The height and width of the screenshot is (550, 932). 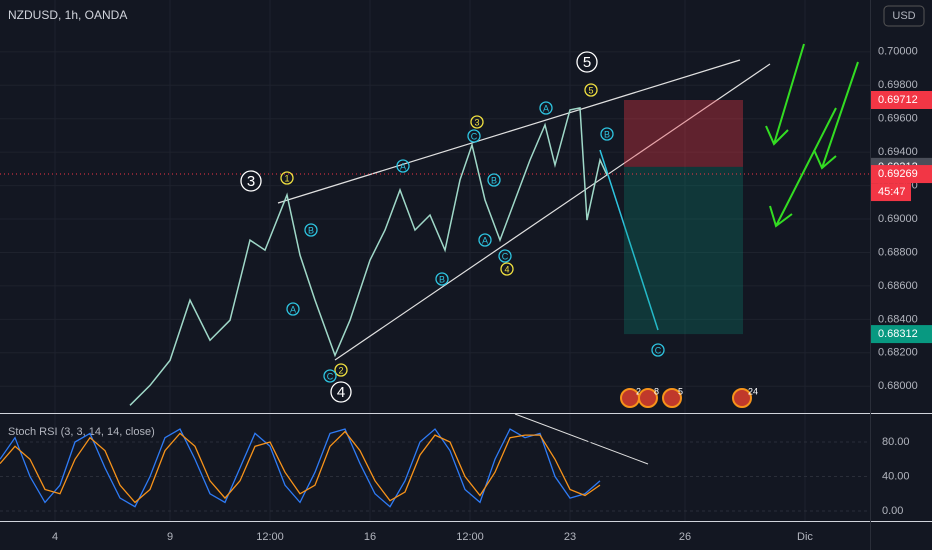 I want to click on y-tick-label: 0.68200, so click(x=898, y=353).